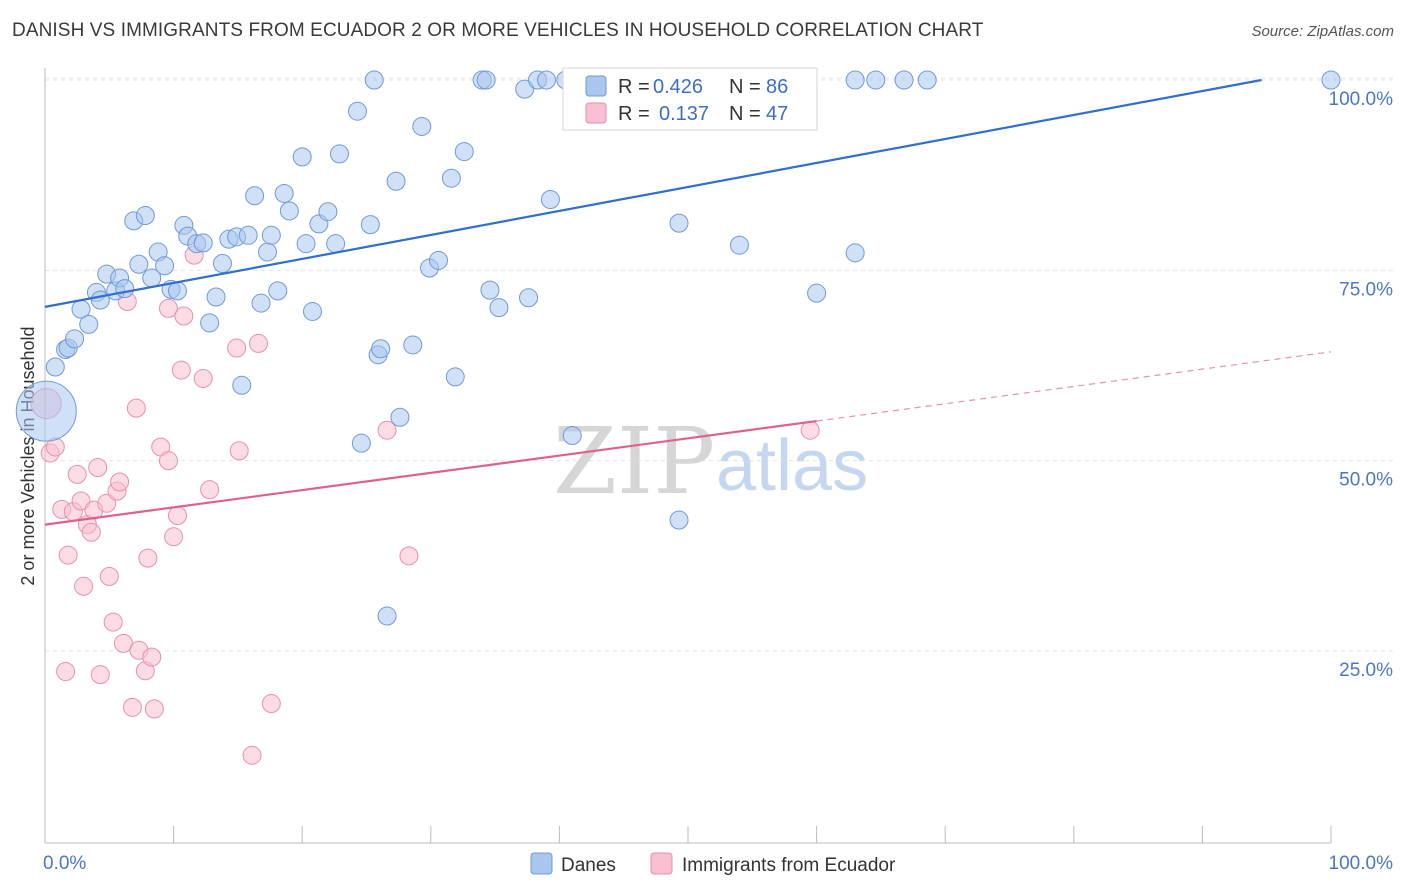 The image size is (1406, 892). I want to click on source-credit: Source: ZipAtlas.com, so click(1322, 31).